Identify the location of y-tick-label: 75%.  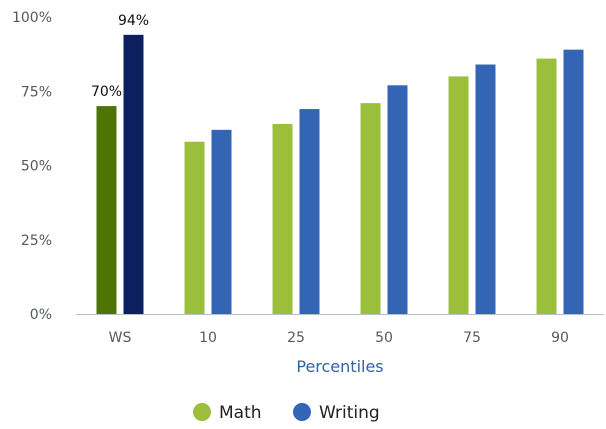
(36, 92).